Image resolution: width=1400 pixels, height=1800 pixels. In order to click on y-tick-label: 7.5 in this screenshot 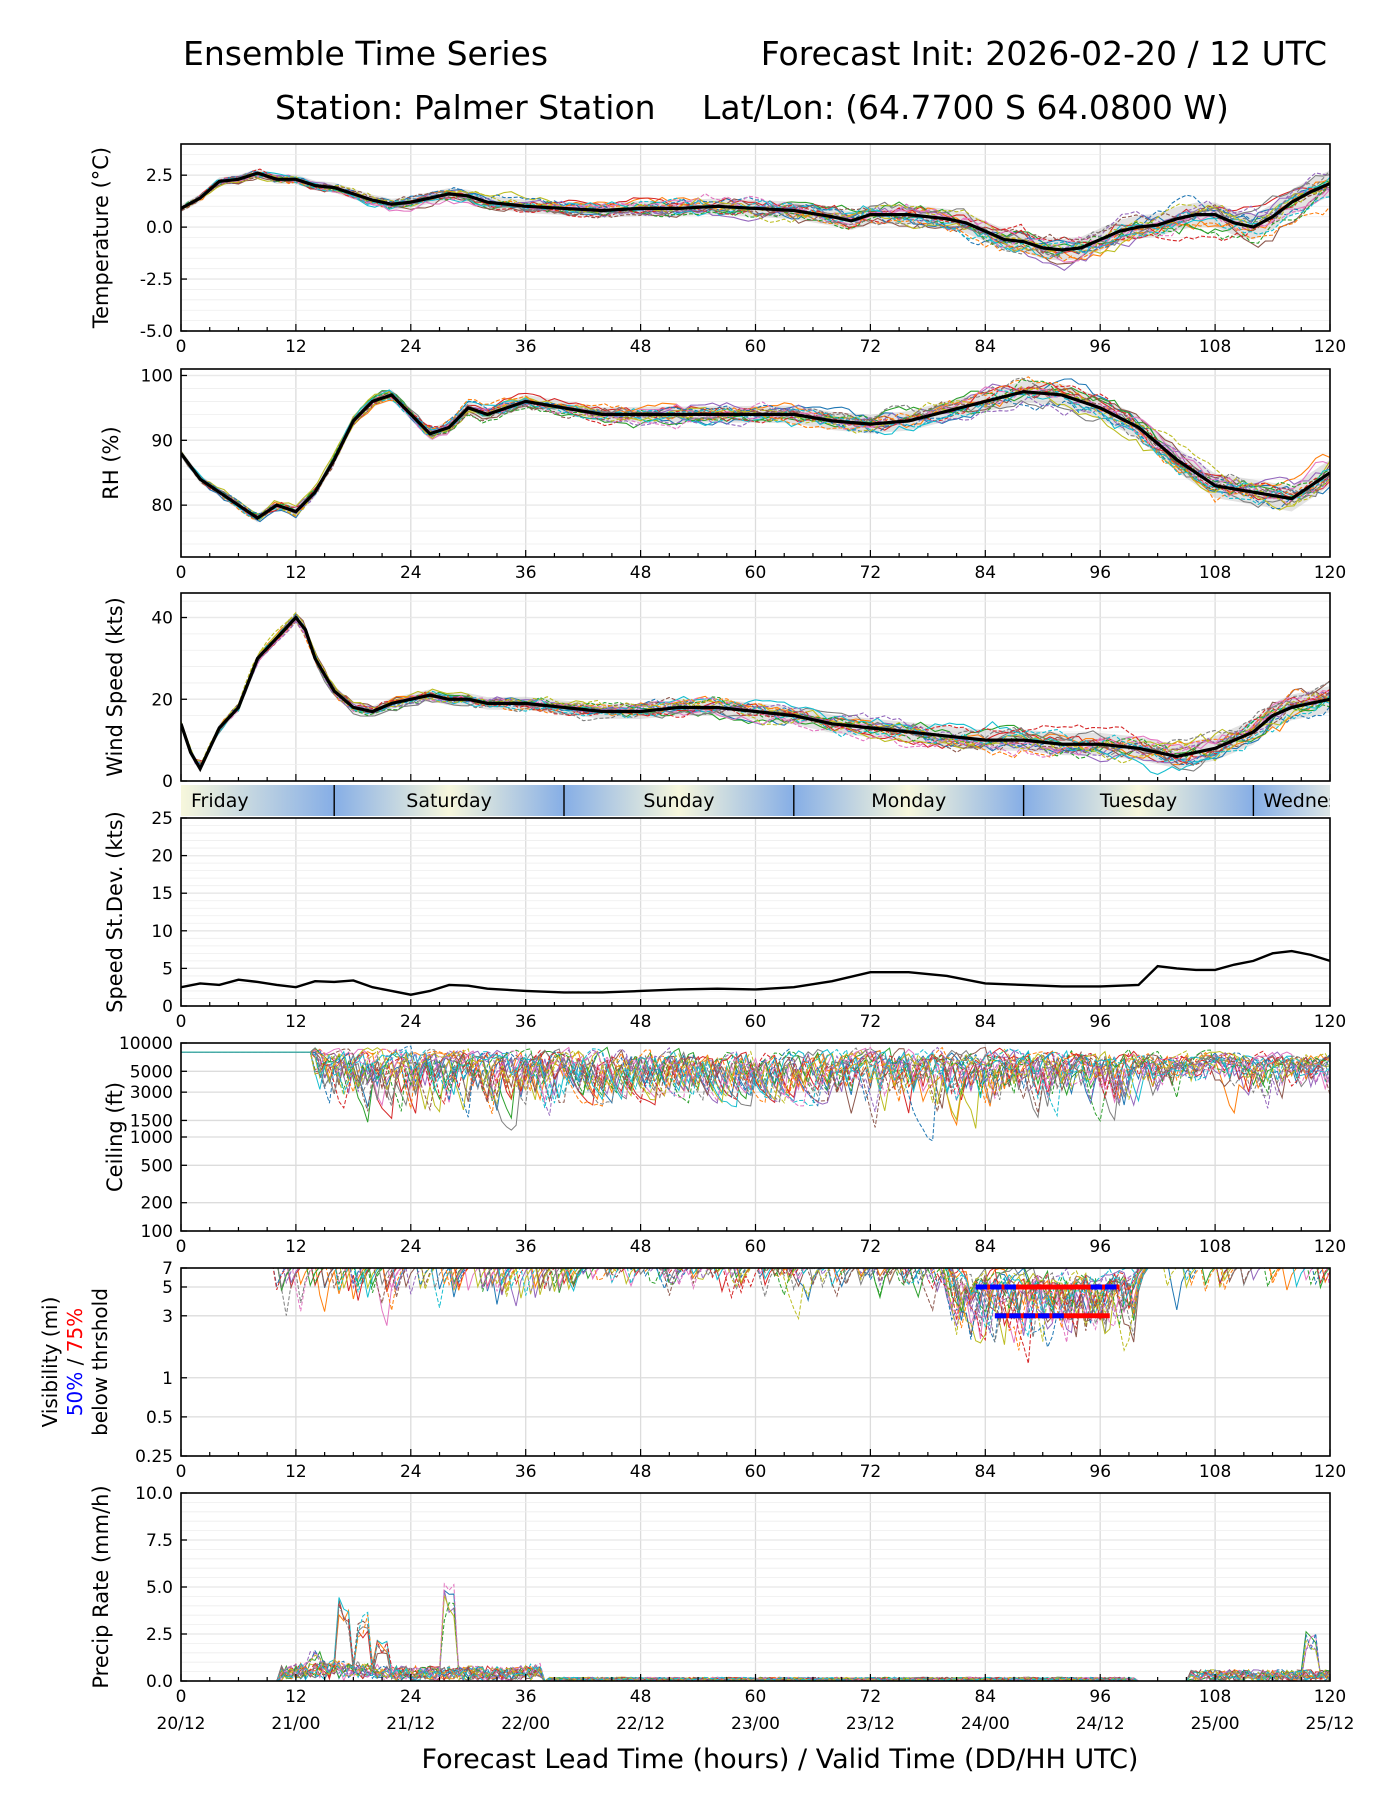, I will do `click(159, 1541)`.